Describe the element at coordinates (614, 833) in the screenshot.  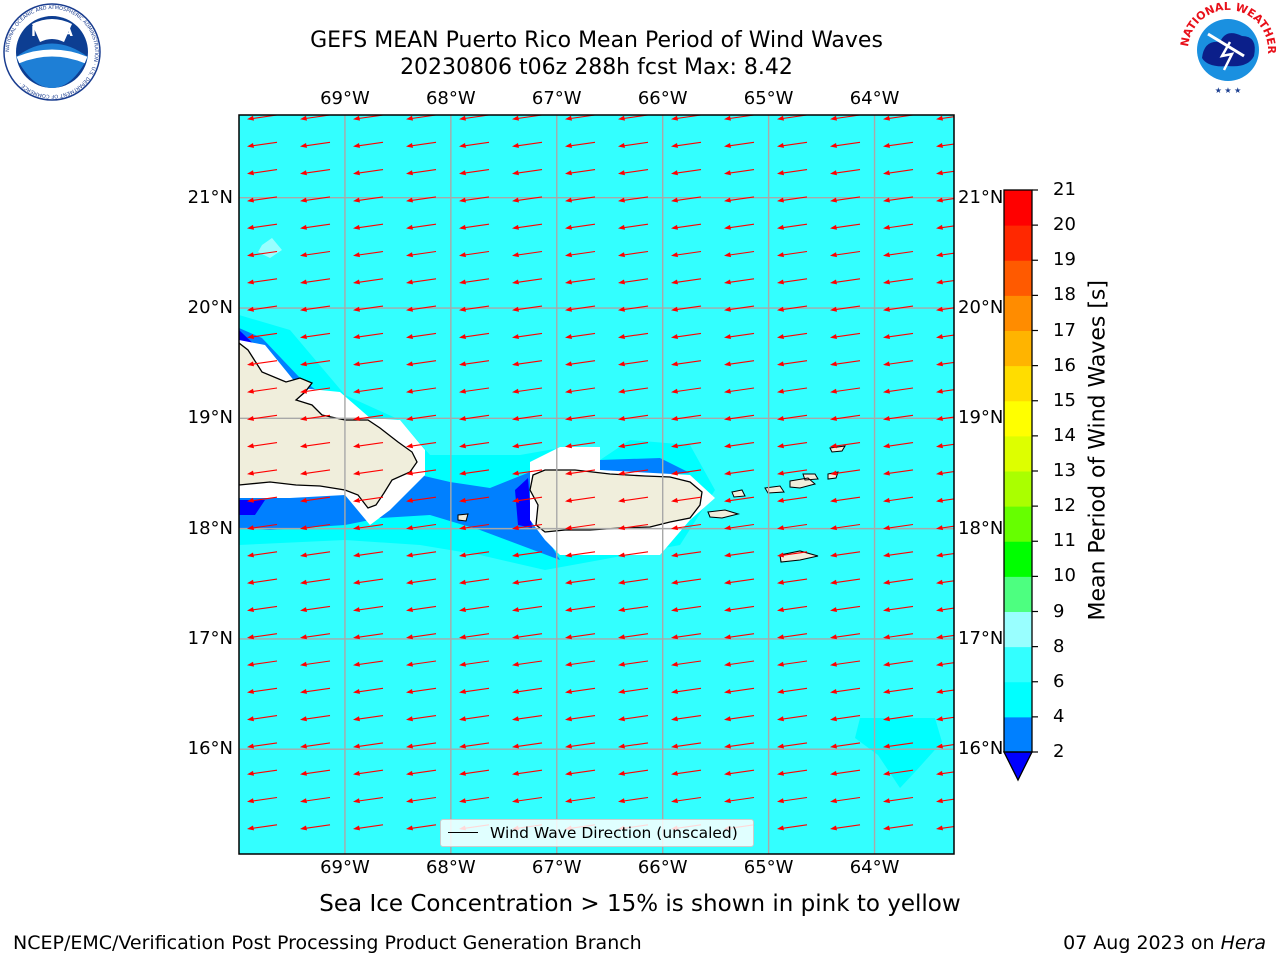
I see `legend-label: Wind Wave Direction (unscaled)` at that location.